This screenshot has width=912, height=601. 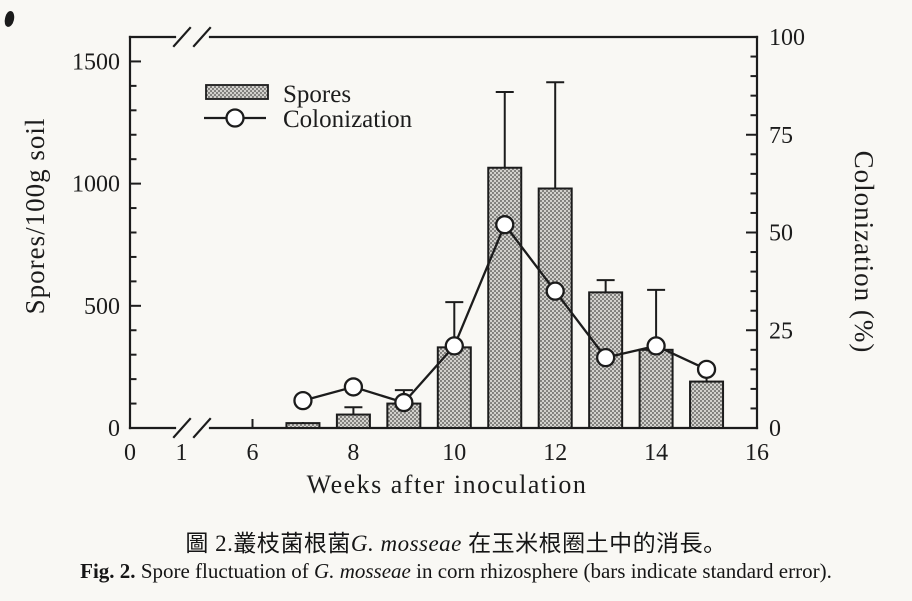 What do you see at coordinates (268, 543) in the screenshot?
I see `caption-zh-prefix: 圖 2.叢枝菌根菌` at bounding box center [268, 543].